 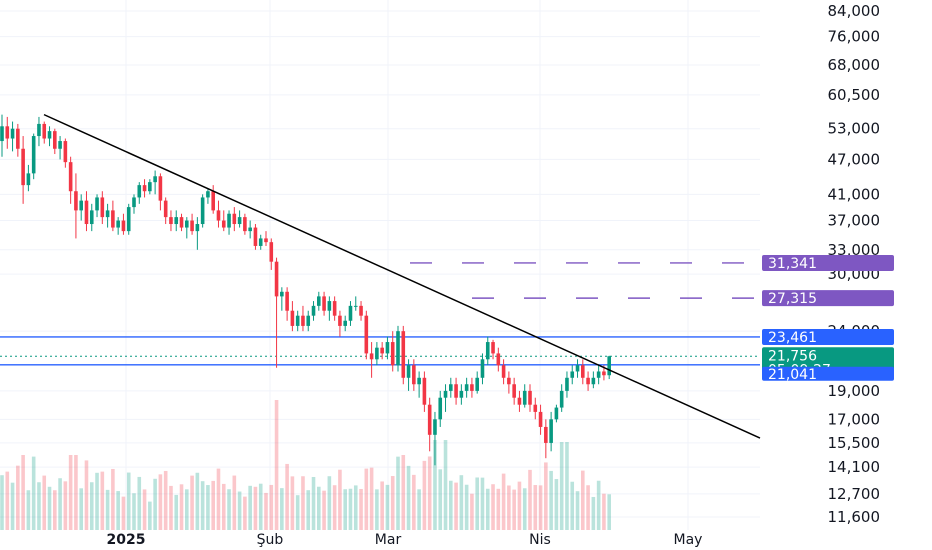 I want to click on price-badge-label: 23,461, so click(x=792, y=338).